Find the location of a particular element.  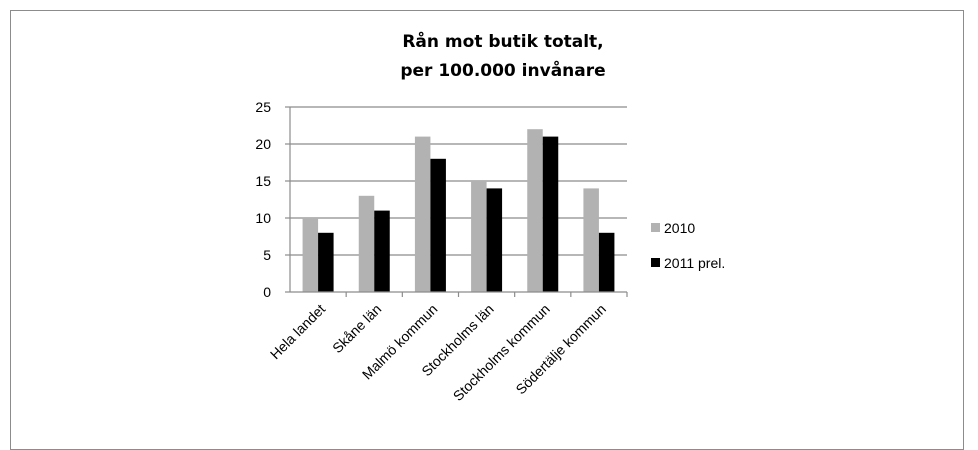

legend-label: 2011 prel. is located at coordinates (694, 263).